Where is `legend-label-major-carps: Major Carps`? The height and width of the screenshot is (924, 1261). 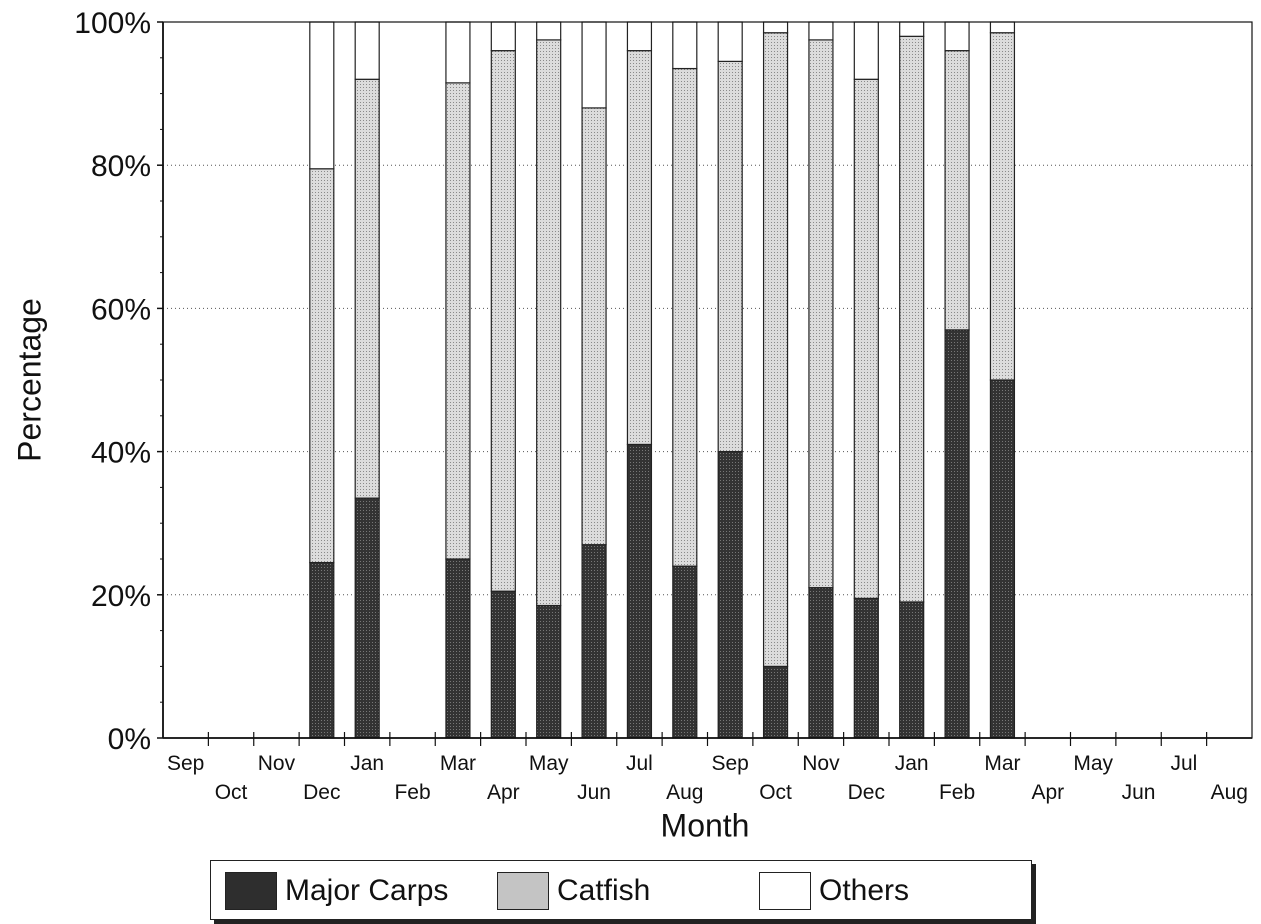 legend-label-major-carps: Major Carps is located at coordinates (367, 890).